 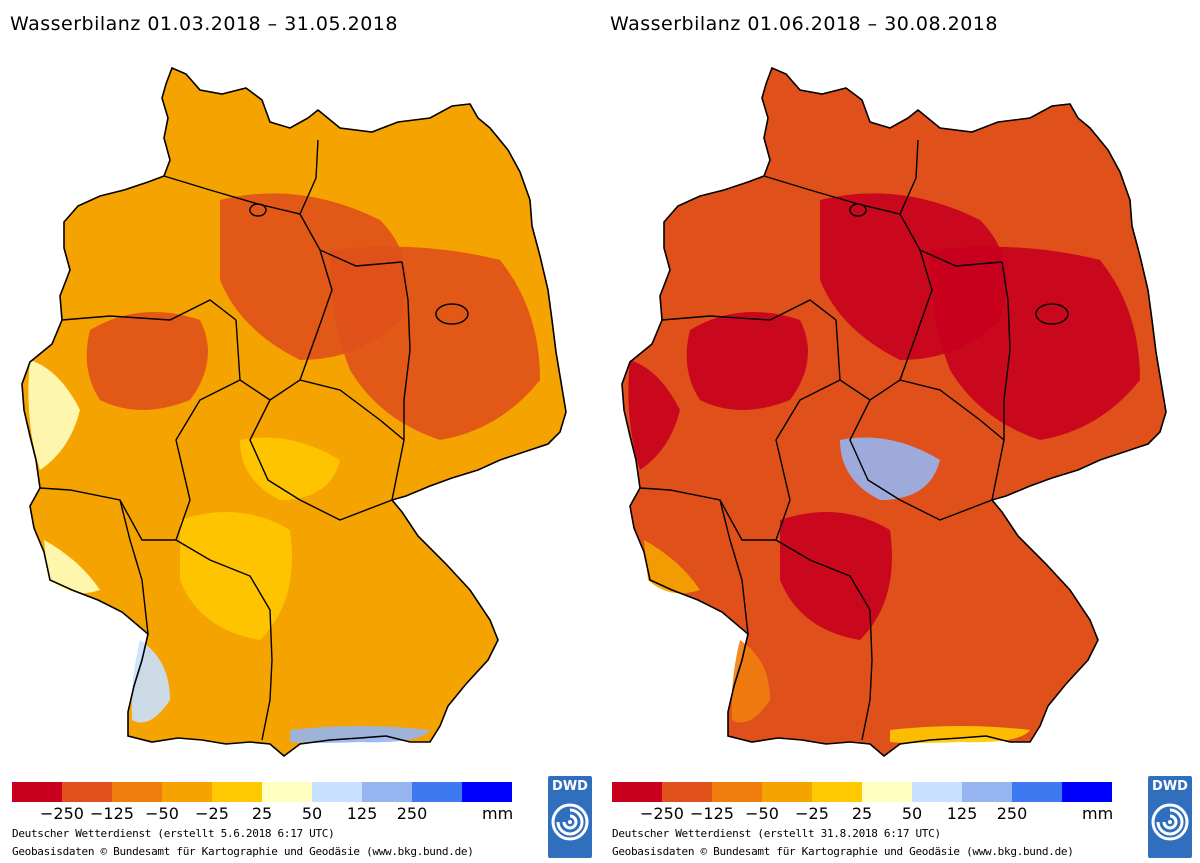 I want to click on map-title: Wasserbilanz 01.03.2018 – 31.05.2018, so click(x=204, y=24).